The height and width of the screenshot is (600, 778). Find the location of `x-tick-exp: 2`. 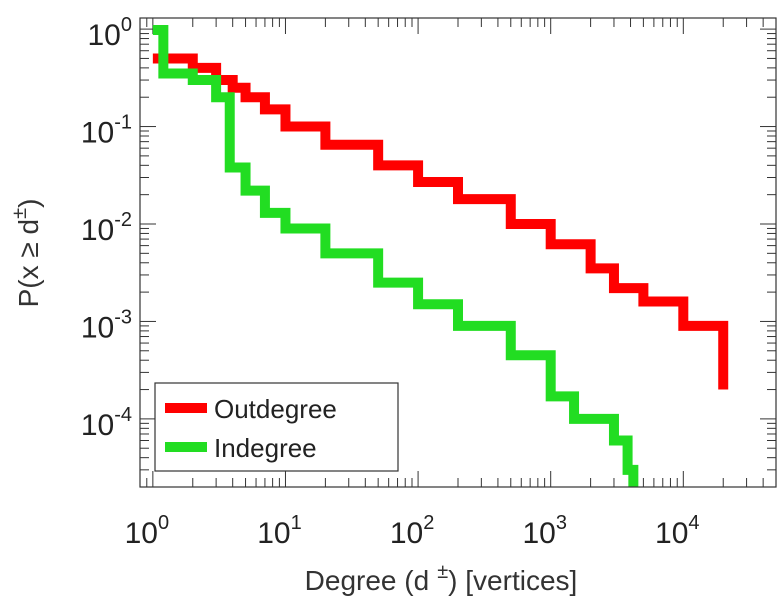

x-tick-exp: 2 is located at coordinates (428, 523).